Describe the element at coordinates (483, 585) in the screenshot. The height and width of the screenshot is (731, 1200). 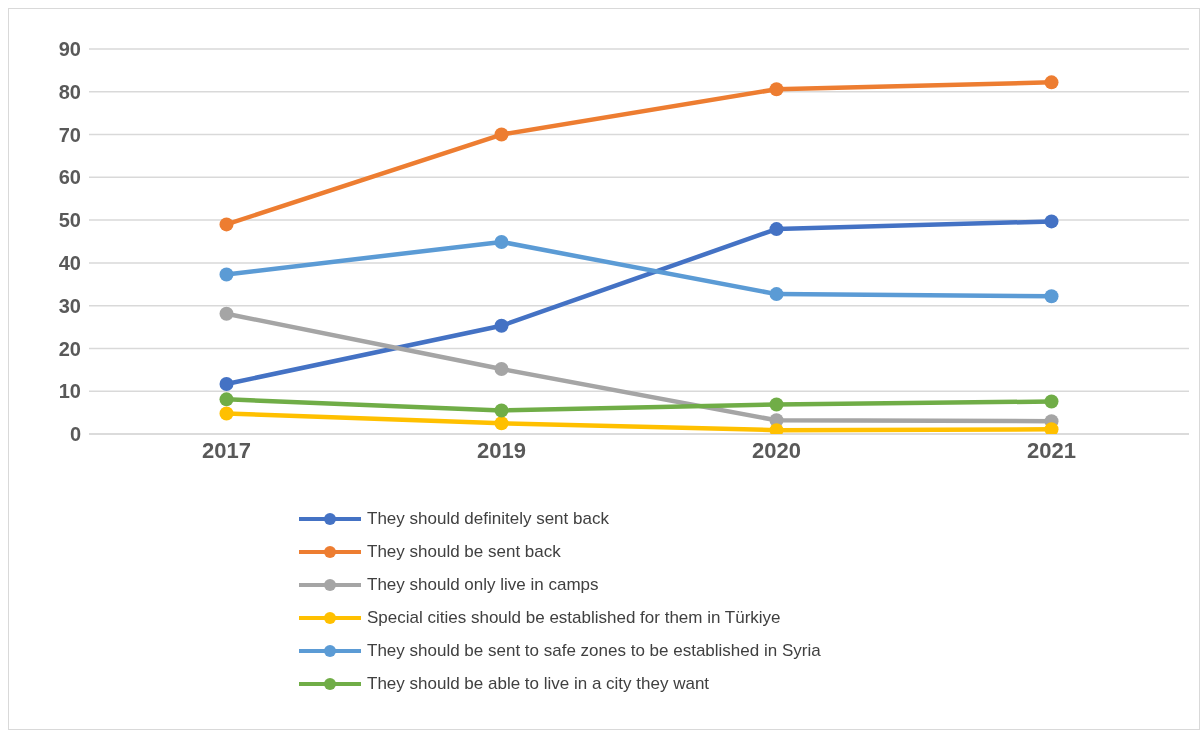
I see `legend-label: They should only live in camps` at that location.